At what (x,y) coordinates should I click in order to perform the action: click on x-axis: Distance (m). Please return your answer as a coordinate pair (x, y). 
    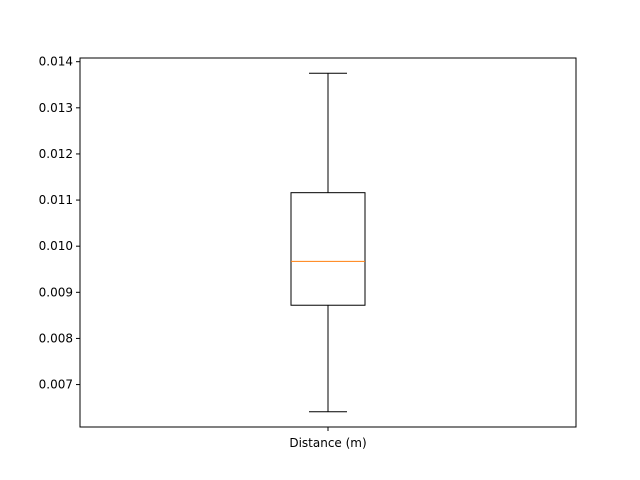
    Looking at the image, I should click on (328, 438).